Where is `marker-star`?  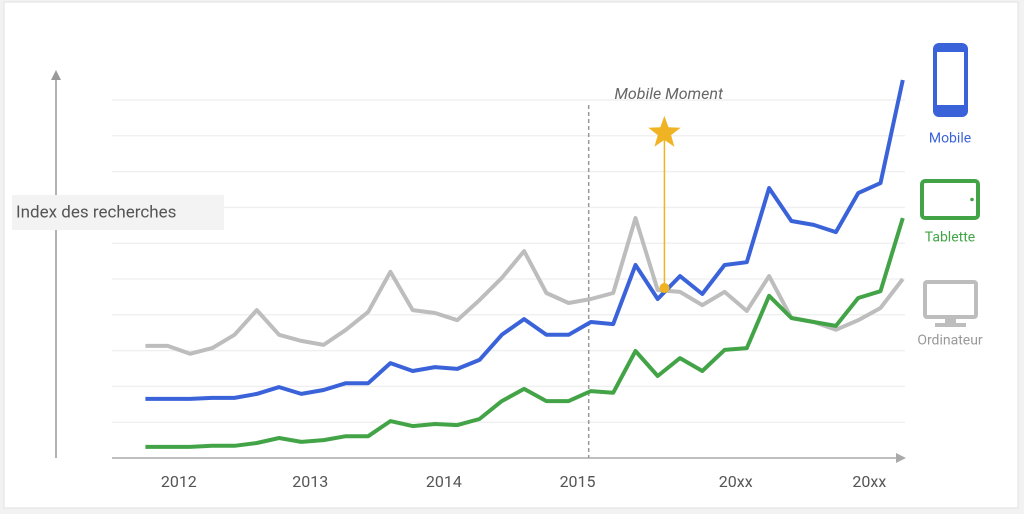
marker-star is located at coordinates (664, 131).